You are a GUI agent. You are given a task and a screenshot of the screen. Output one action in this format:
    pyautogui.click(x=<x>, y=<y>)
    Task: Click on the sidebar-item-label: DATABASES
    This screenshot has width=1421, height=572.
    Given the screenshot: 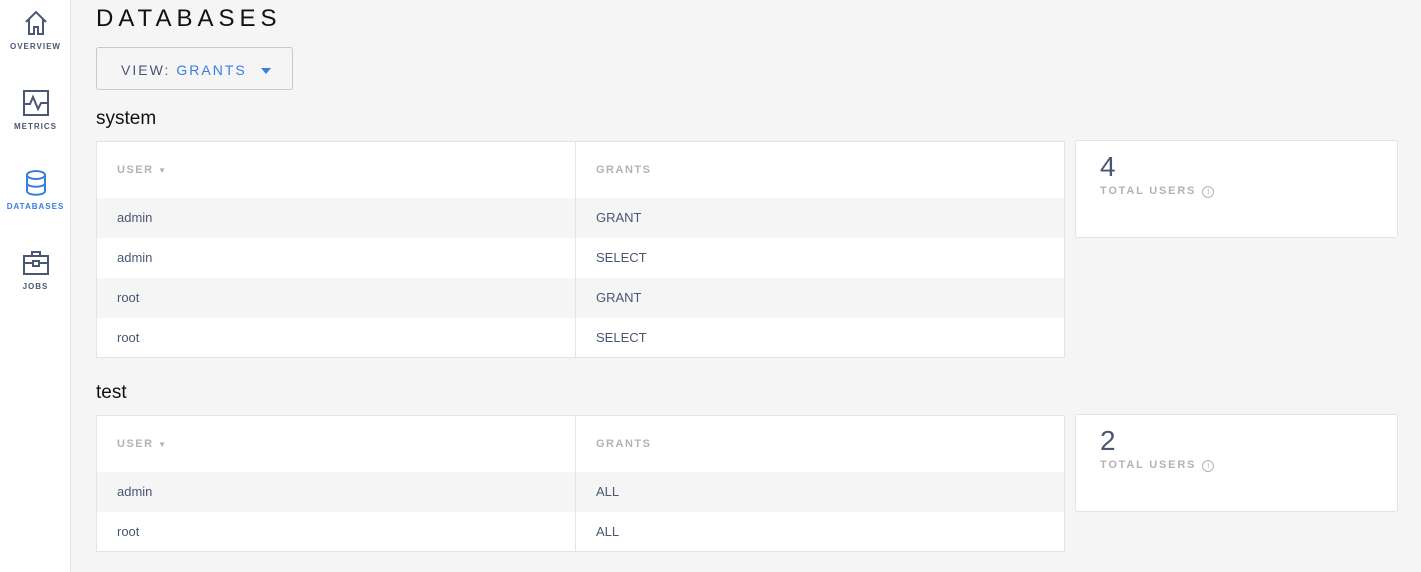 What is the action you would take?
    pyautogui.click(x=35, y=206)
    